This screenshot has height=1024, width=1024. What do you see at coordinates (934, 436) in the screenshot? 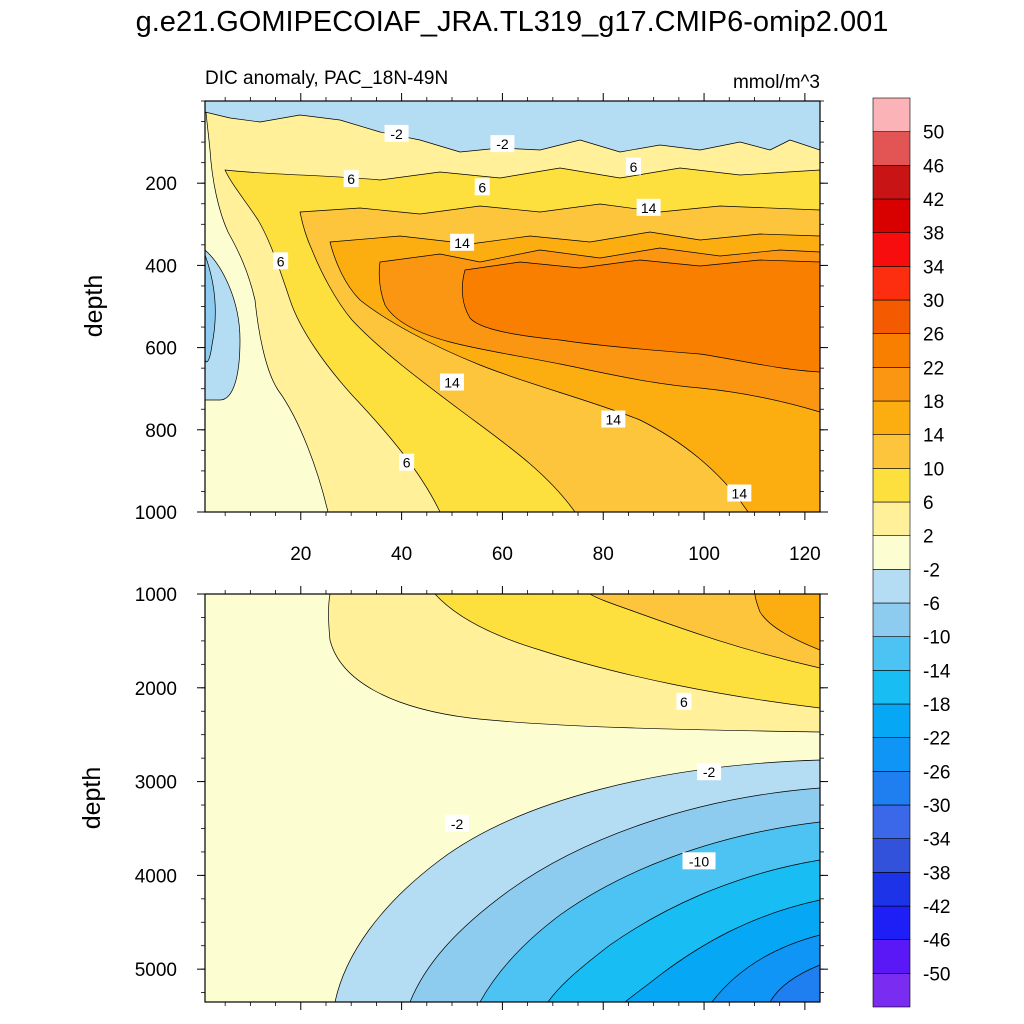
I see `colorbar-label: 14` at bounding box center [934, 436].